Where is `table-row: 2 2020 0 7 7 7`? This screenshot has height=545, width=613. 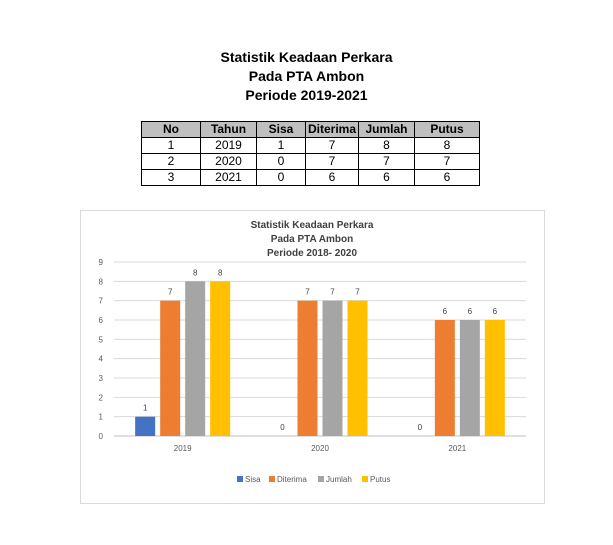
table-row: 2 2020 0 7 7 7 is located at coordinates (310, 161).